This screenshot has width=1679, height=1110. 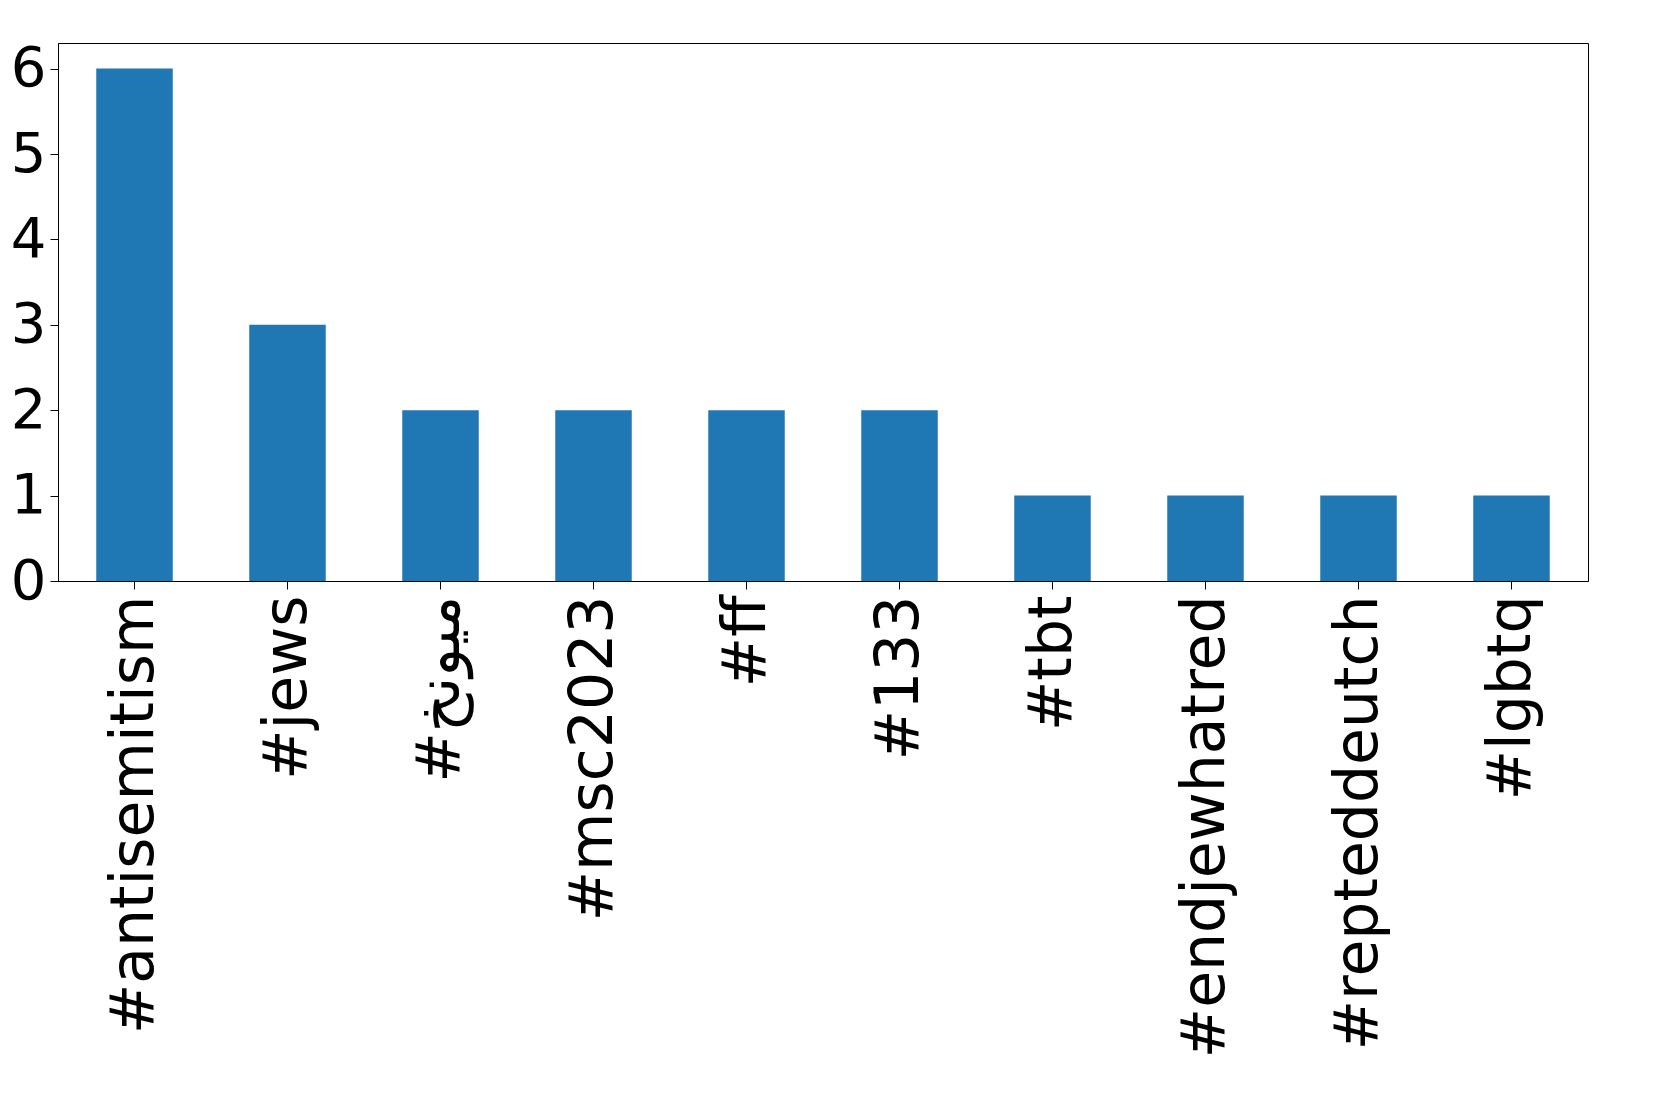 I want to click on y-tick-label: 4, so click(x=28, y=237).